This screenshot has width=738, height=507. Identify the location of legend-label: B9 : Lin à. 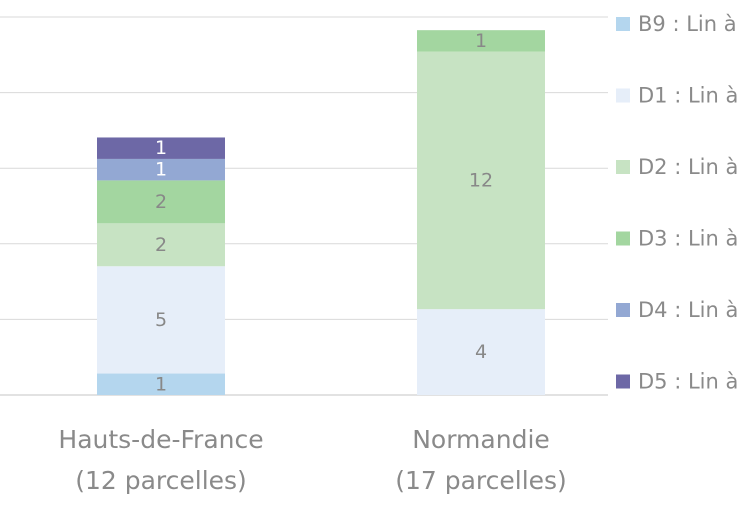
(687, 24).